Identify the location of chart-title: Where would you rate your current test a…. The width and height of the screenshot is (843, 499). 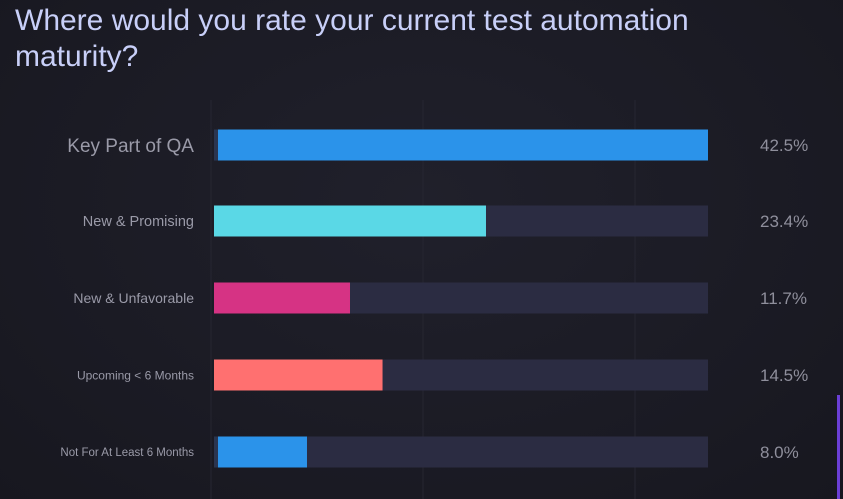
(352, 38).